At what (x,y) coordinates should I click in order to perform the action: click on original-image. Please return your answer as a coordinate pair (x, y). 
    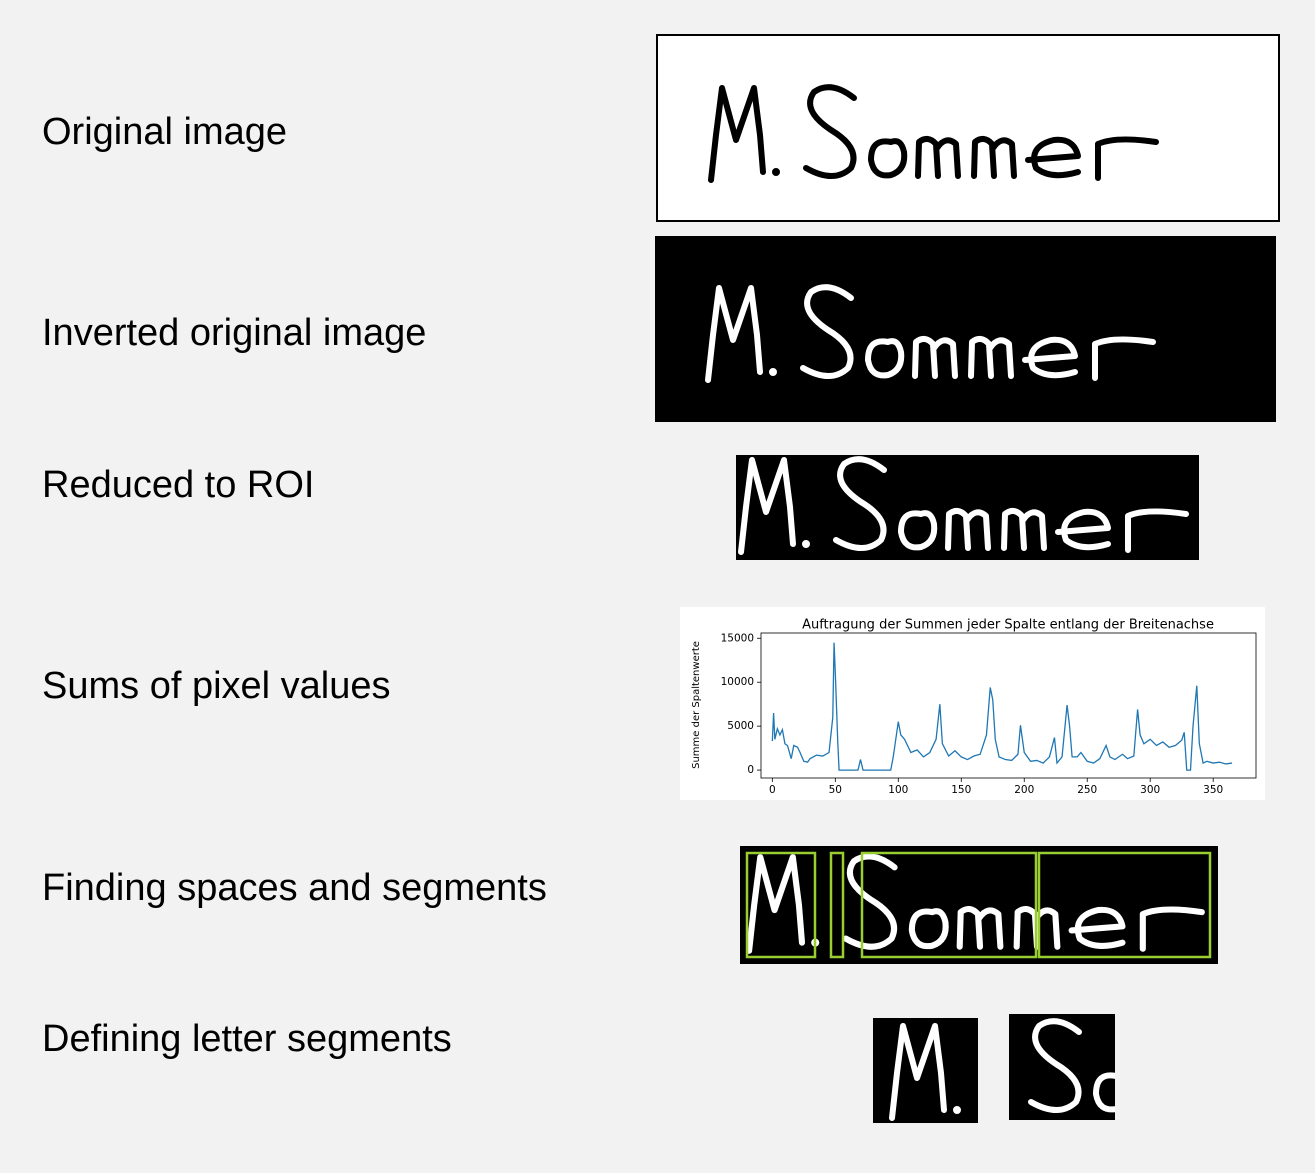
    Looking at the image, I should click on (968, 128).